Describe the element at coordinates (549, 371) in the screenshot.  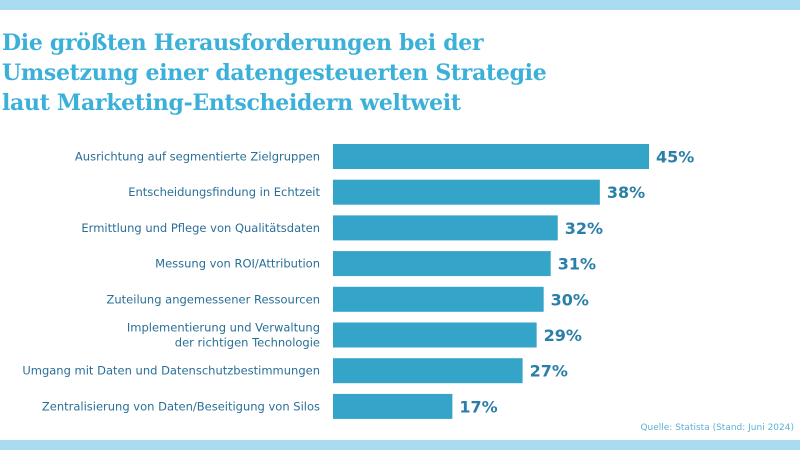
I see `value-label-7: 27%` at that location.